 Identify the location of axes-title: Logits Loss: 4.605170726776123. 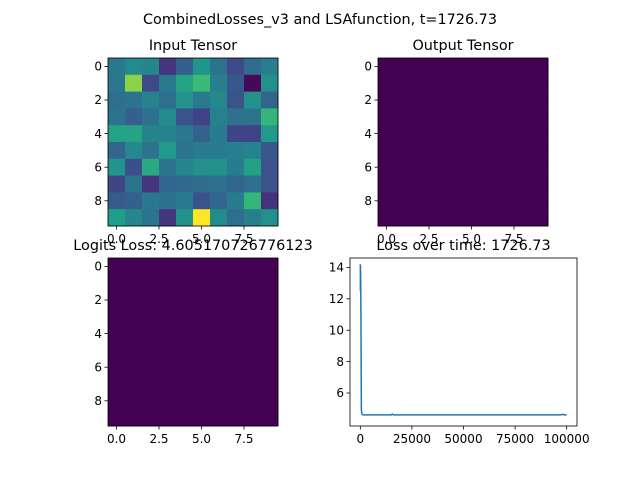
(192, 246).